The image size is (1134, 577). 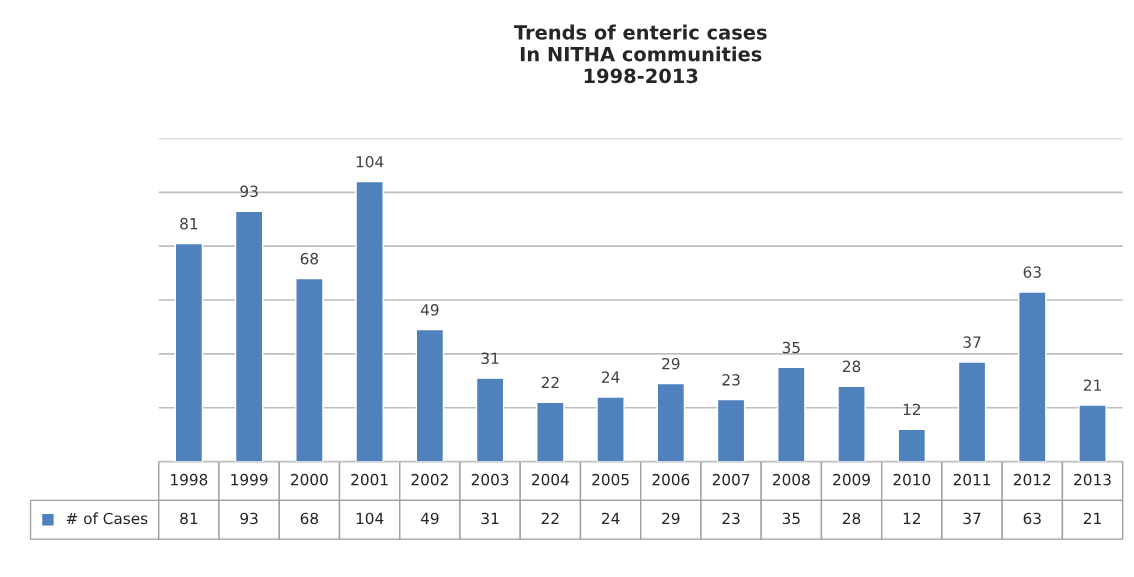 I want to click on data-label: 24, so click(x=610, y=377).